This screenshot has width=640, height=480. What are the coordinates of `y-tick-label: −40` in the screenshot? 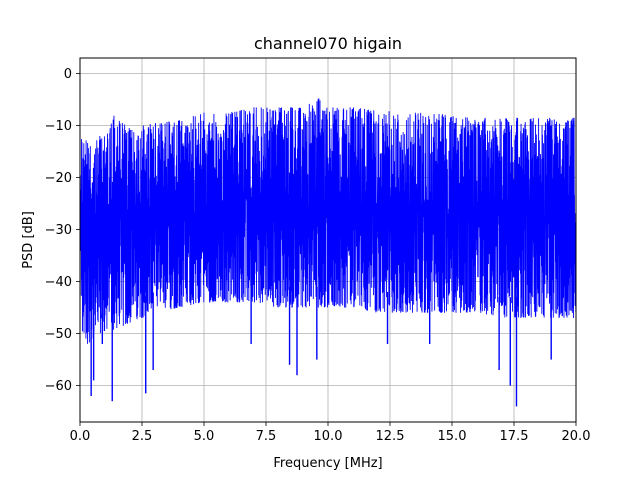 It's located at (58, 282).